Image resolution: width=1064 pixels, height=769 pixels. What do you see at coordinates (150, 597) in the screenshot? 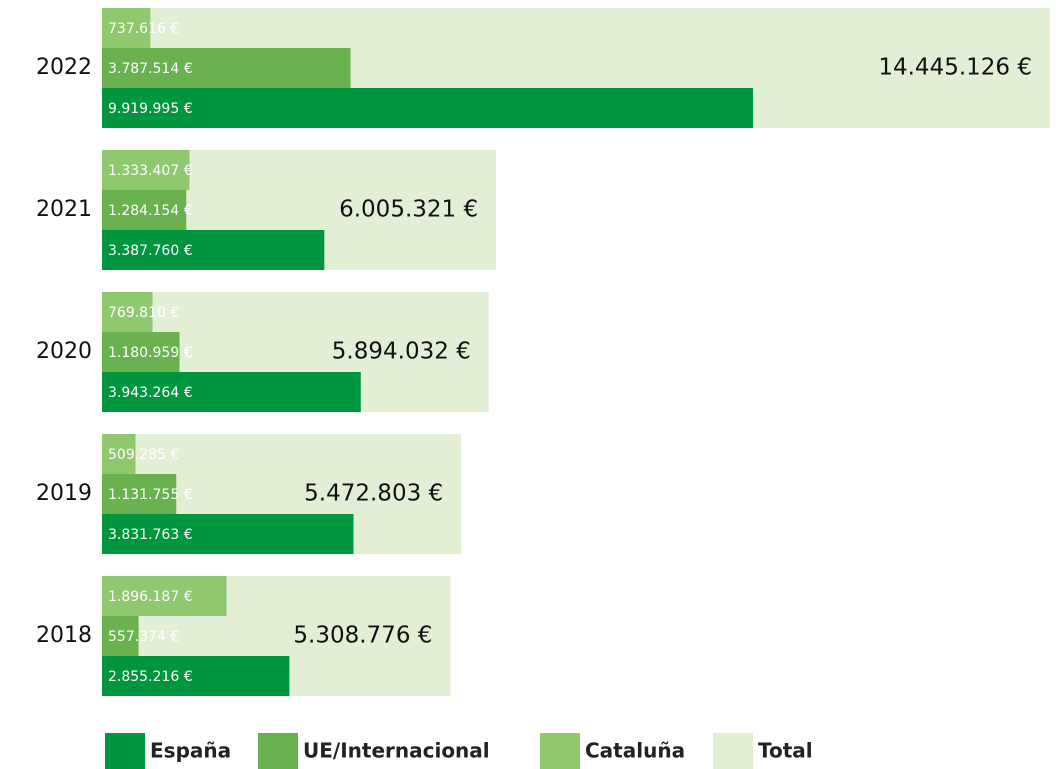
I see `bar-label: 1.896.187 €` at bounding box center [150, 597].